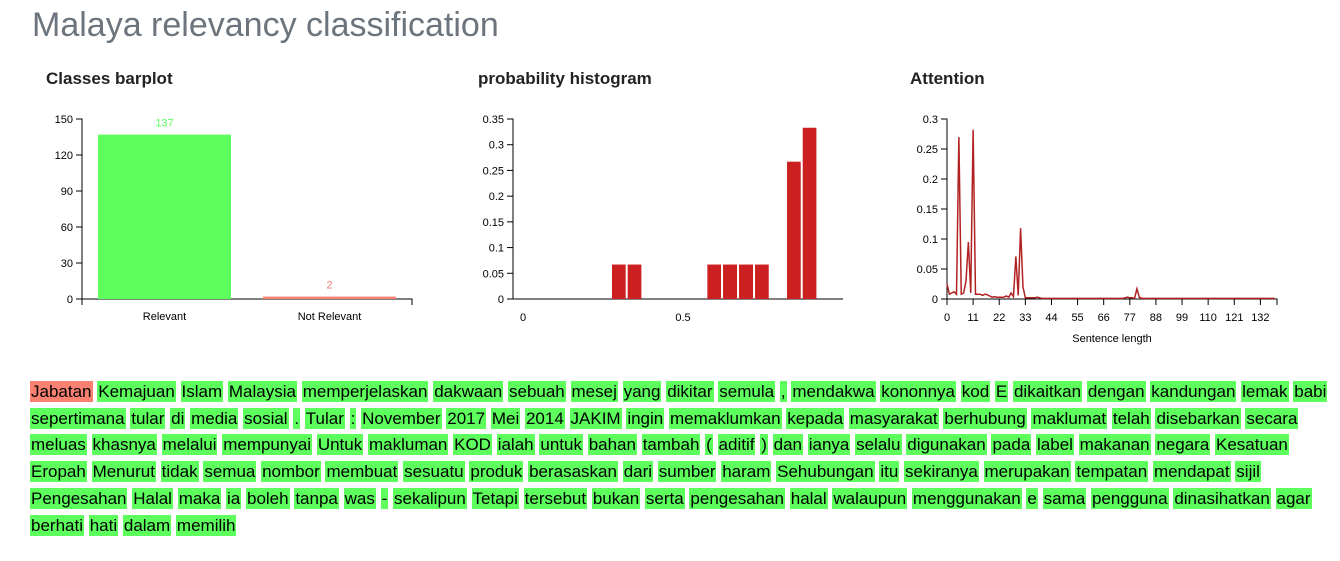  I want to click on token-relevant: pada, so click(1011, 445).